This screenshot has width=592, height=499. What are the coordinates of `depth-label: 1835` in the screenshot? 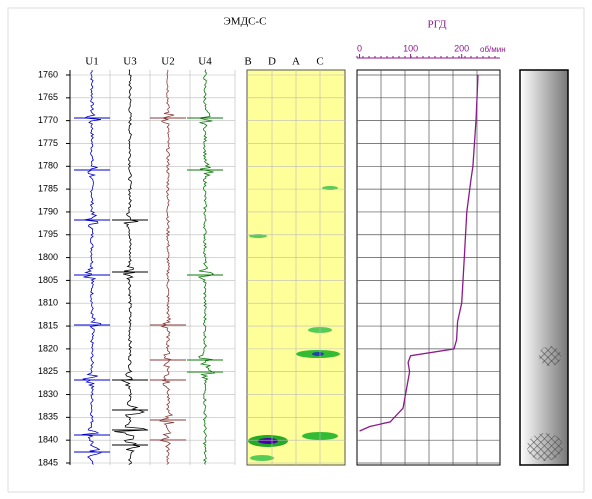 It's located at (48, 417).